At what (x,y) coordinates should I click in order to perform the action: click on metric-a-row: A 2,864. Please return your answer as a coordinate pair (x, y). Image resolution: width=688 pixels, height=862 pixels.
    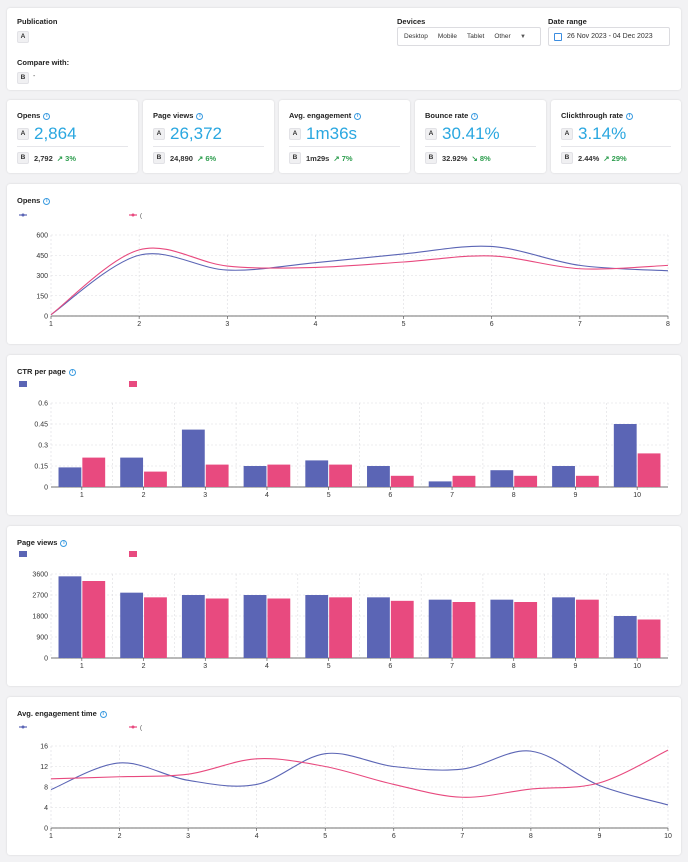
    Looking at the image, I should click on (47, 134).